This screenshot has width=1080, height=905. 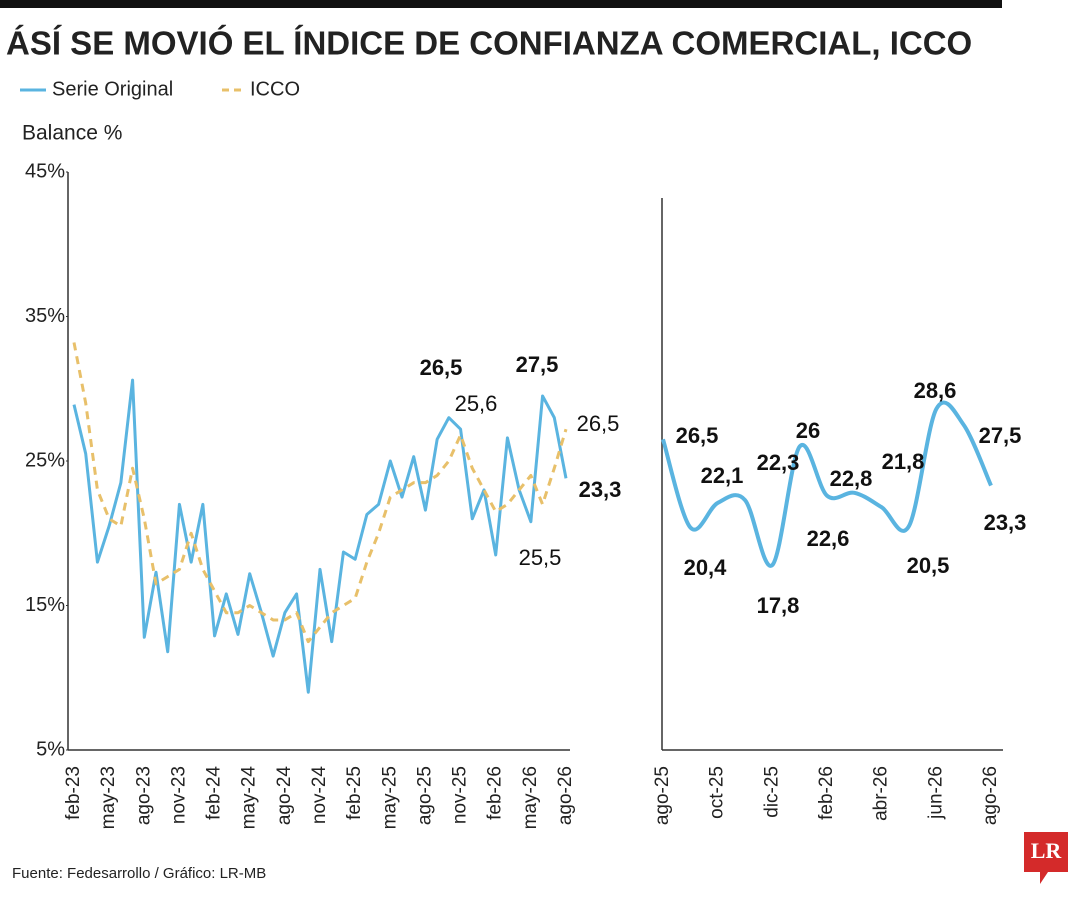 I want to click on data-label: 28,6, so click(x=935, y=390).